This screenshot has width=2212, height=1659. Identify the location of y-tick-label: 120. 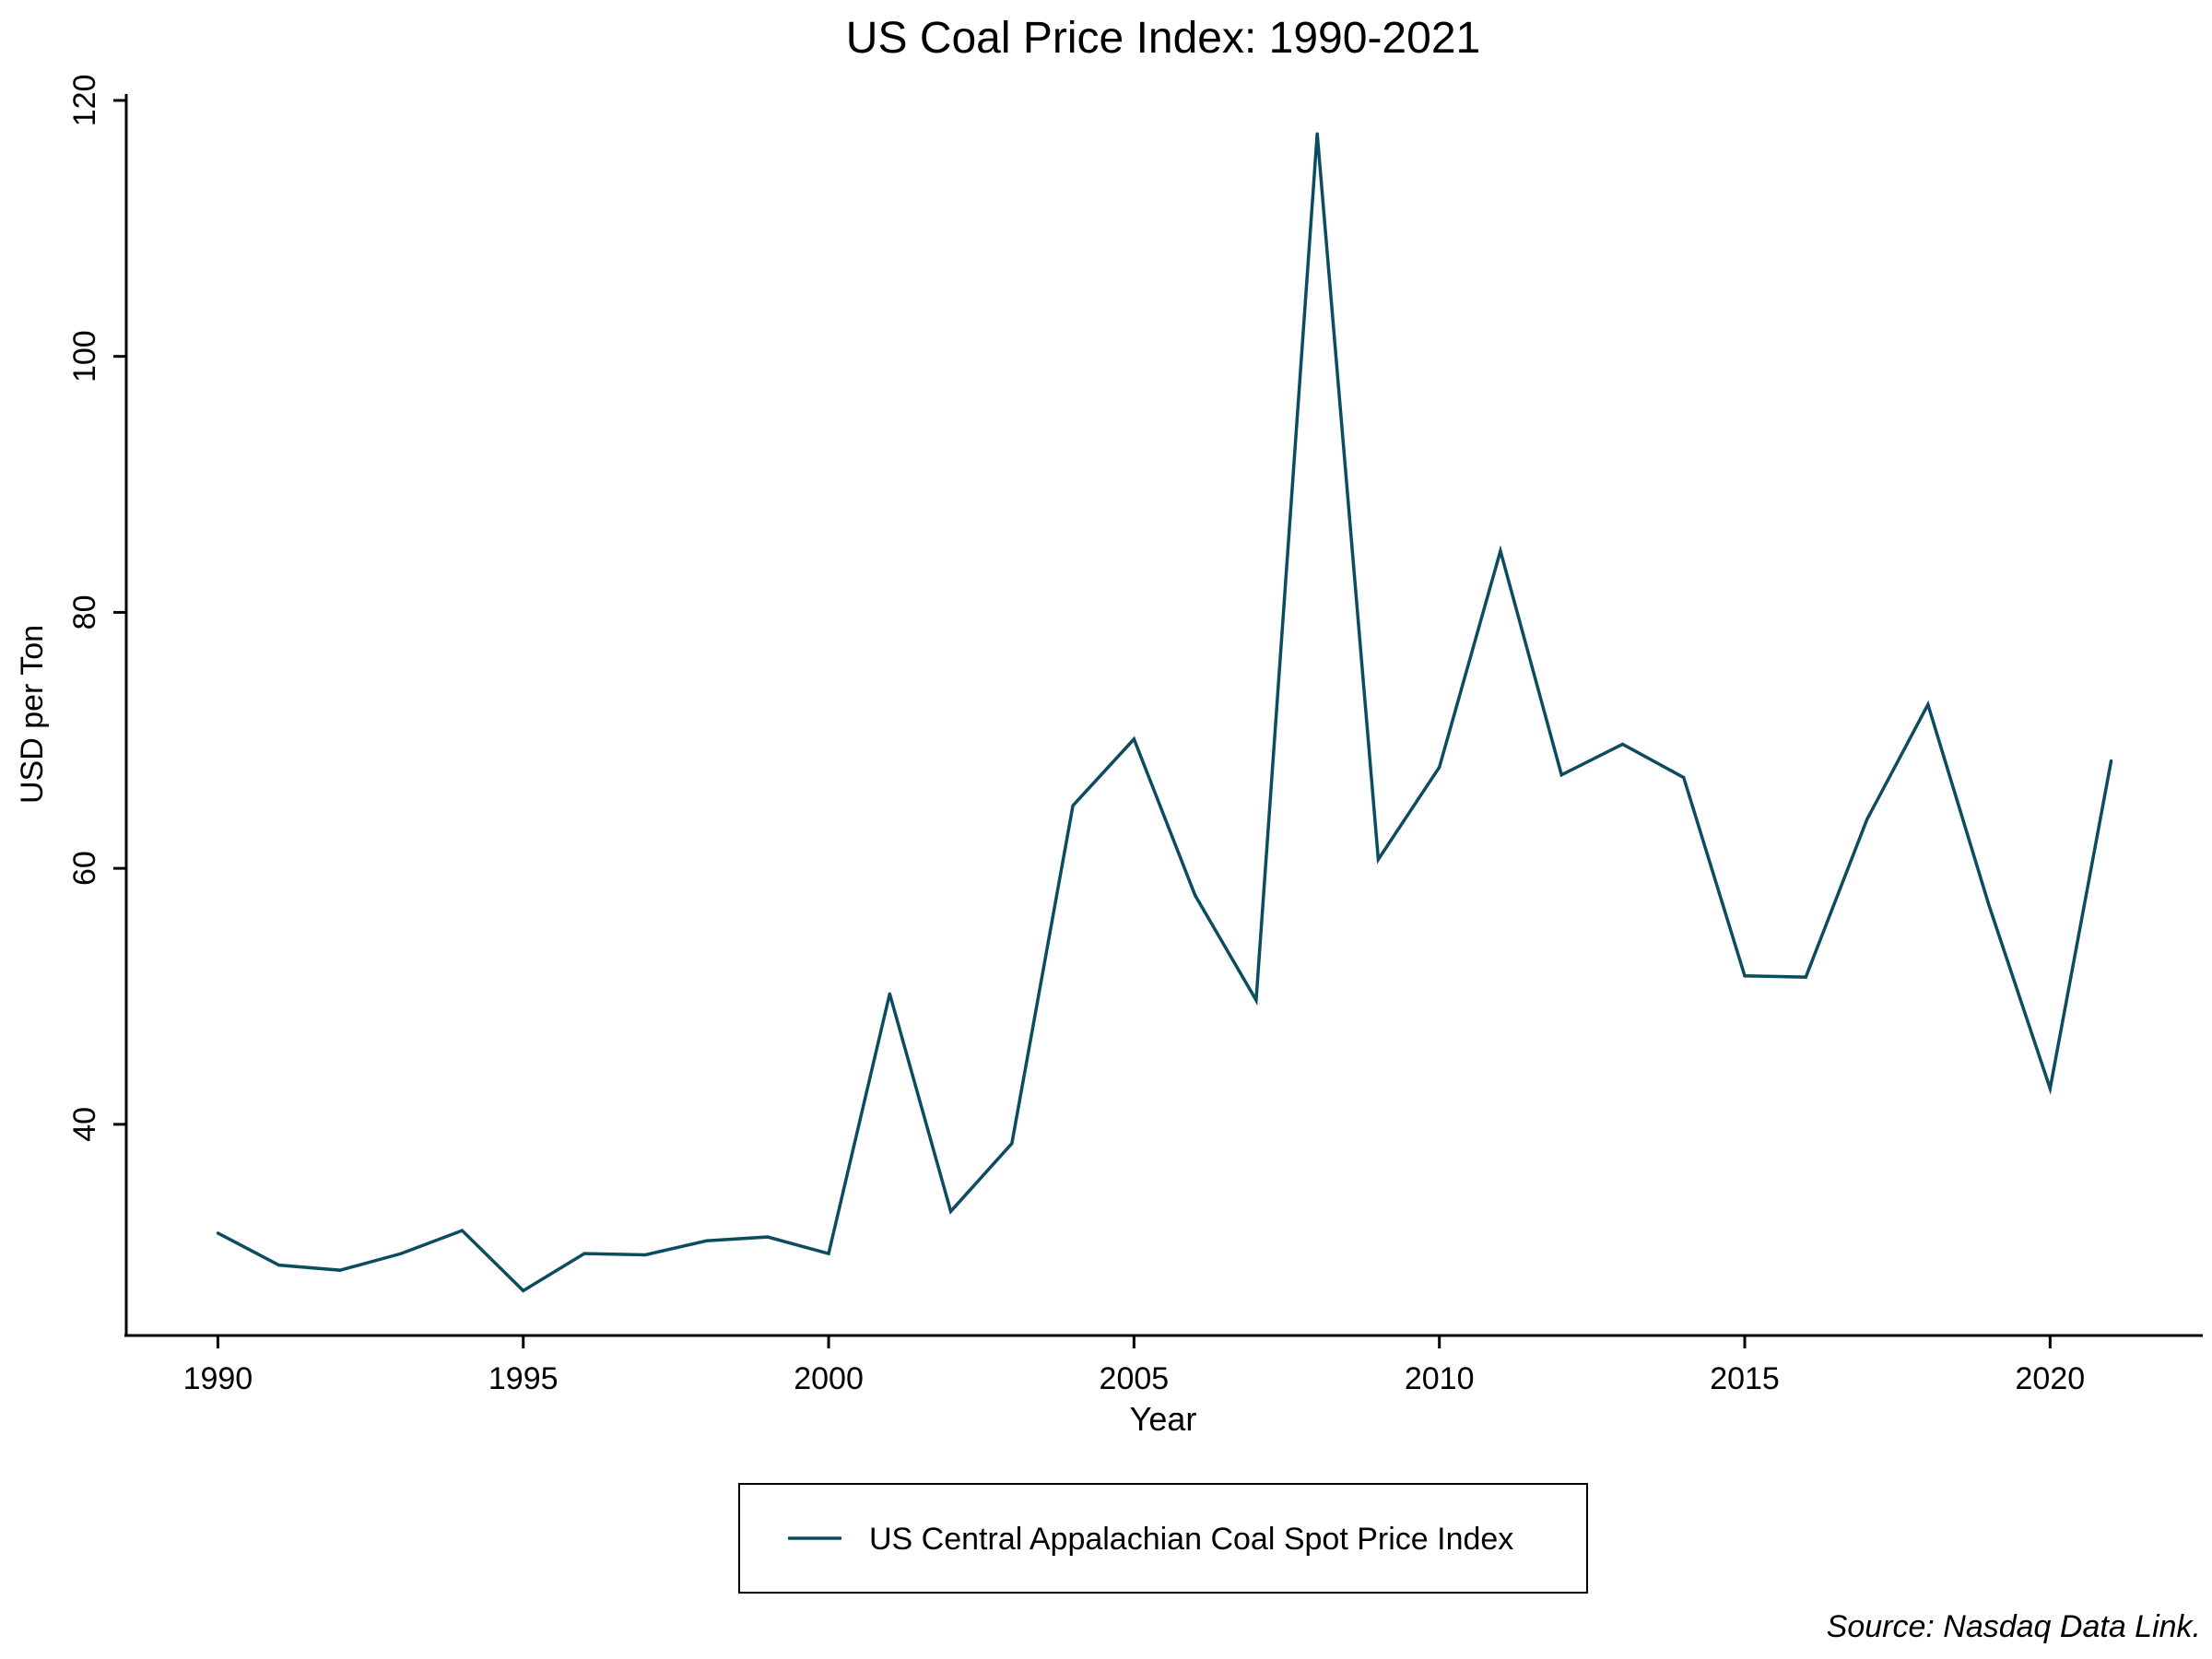
(84, 101).